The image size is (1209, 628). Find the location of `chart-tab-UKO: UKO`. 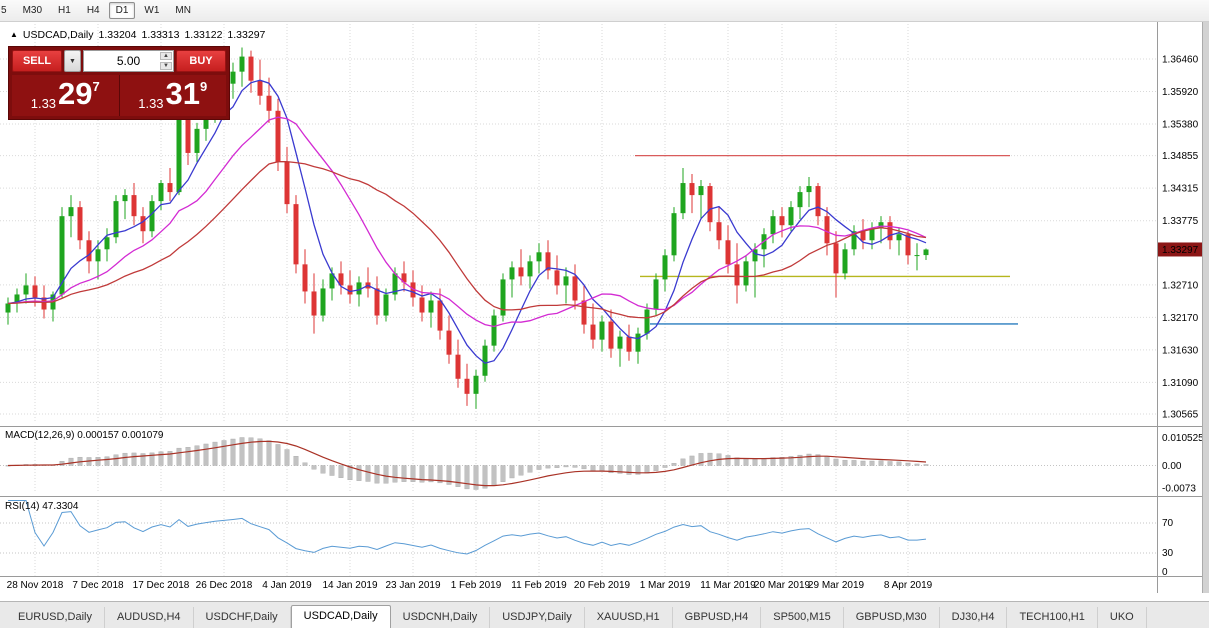

chart-tab-UKO: UKO is located at coordinates (1122, 617).